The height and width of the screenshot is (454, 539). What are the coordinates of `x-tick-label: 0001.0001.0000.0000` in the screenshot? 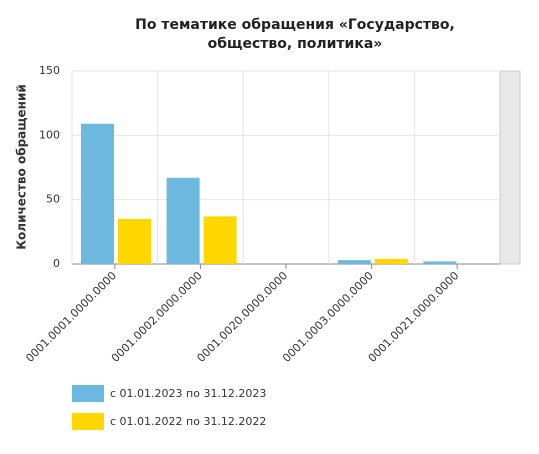 It's located at (71, 317).